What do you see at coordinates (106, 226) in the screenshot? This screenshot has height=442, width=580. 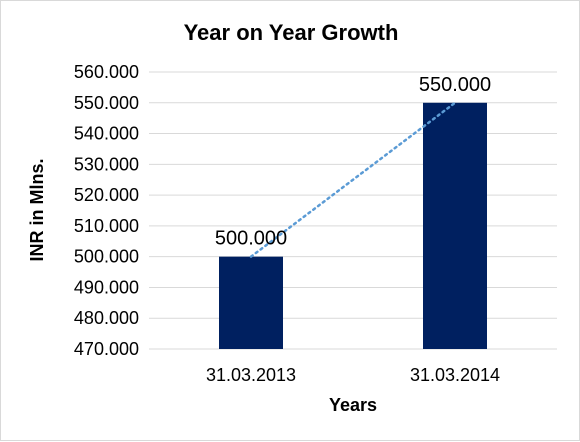 I see `y-tick-label: 510.000` at bounding box center [106, 226].